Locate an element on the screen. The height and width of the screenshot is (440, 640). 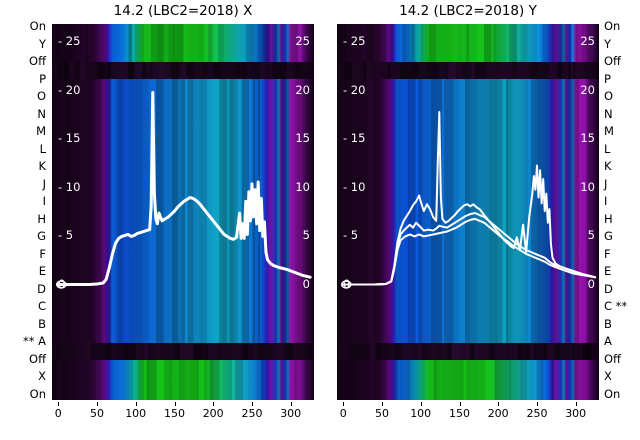
category-axis-label-left-f: F is located at coordinates (42, 253).